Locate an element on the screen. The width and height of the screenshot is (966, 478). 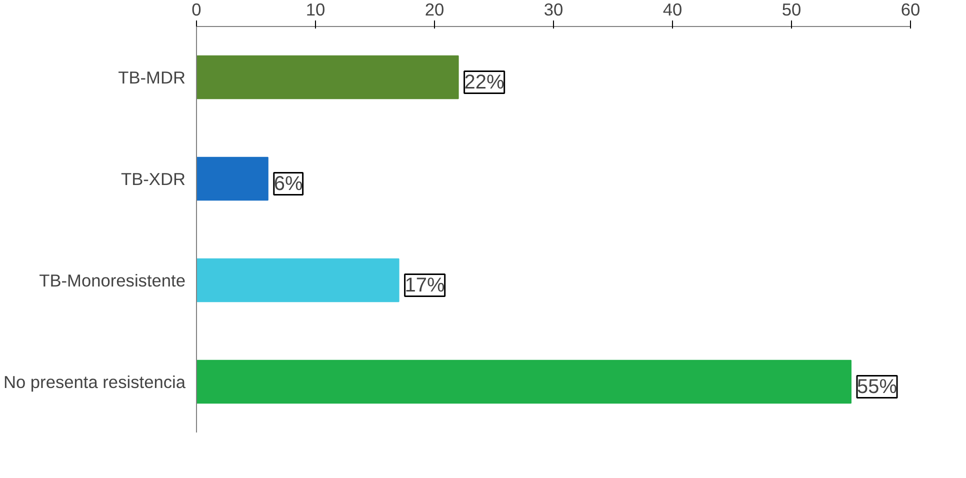
y-tick-label: TB-MDR is located at coordinates (152, 77).